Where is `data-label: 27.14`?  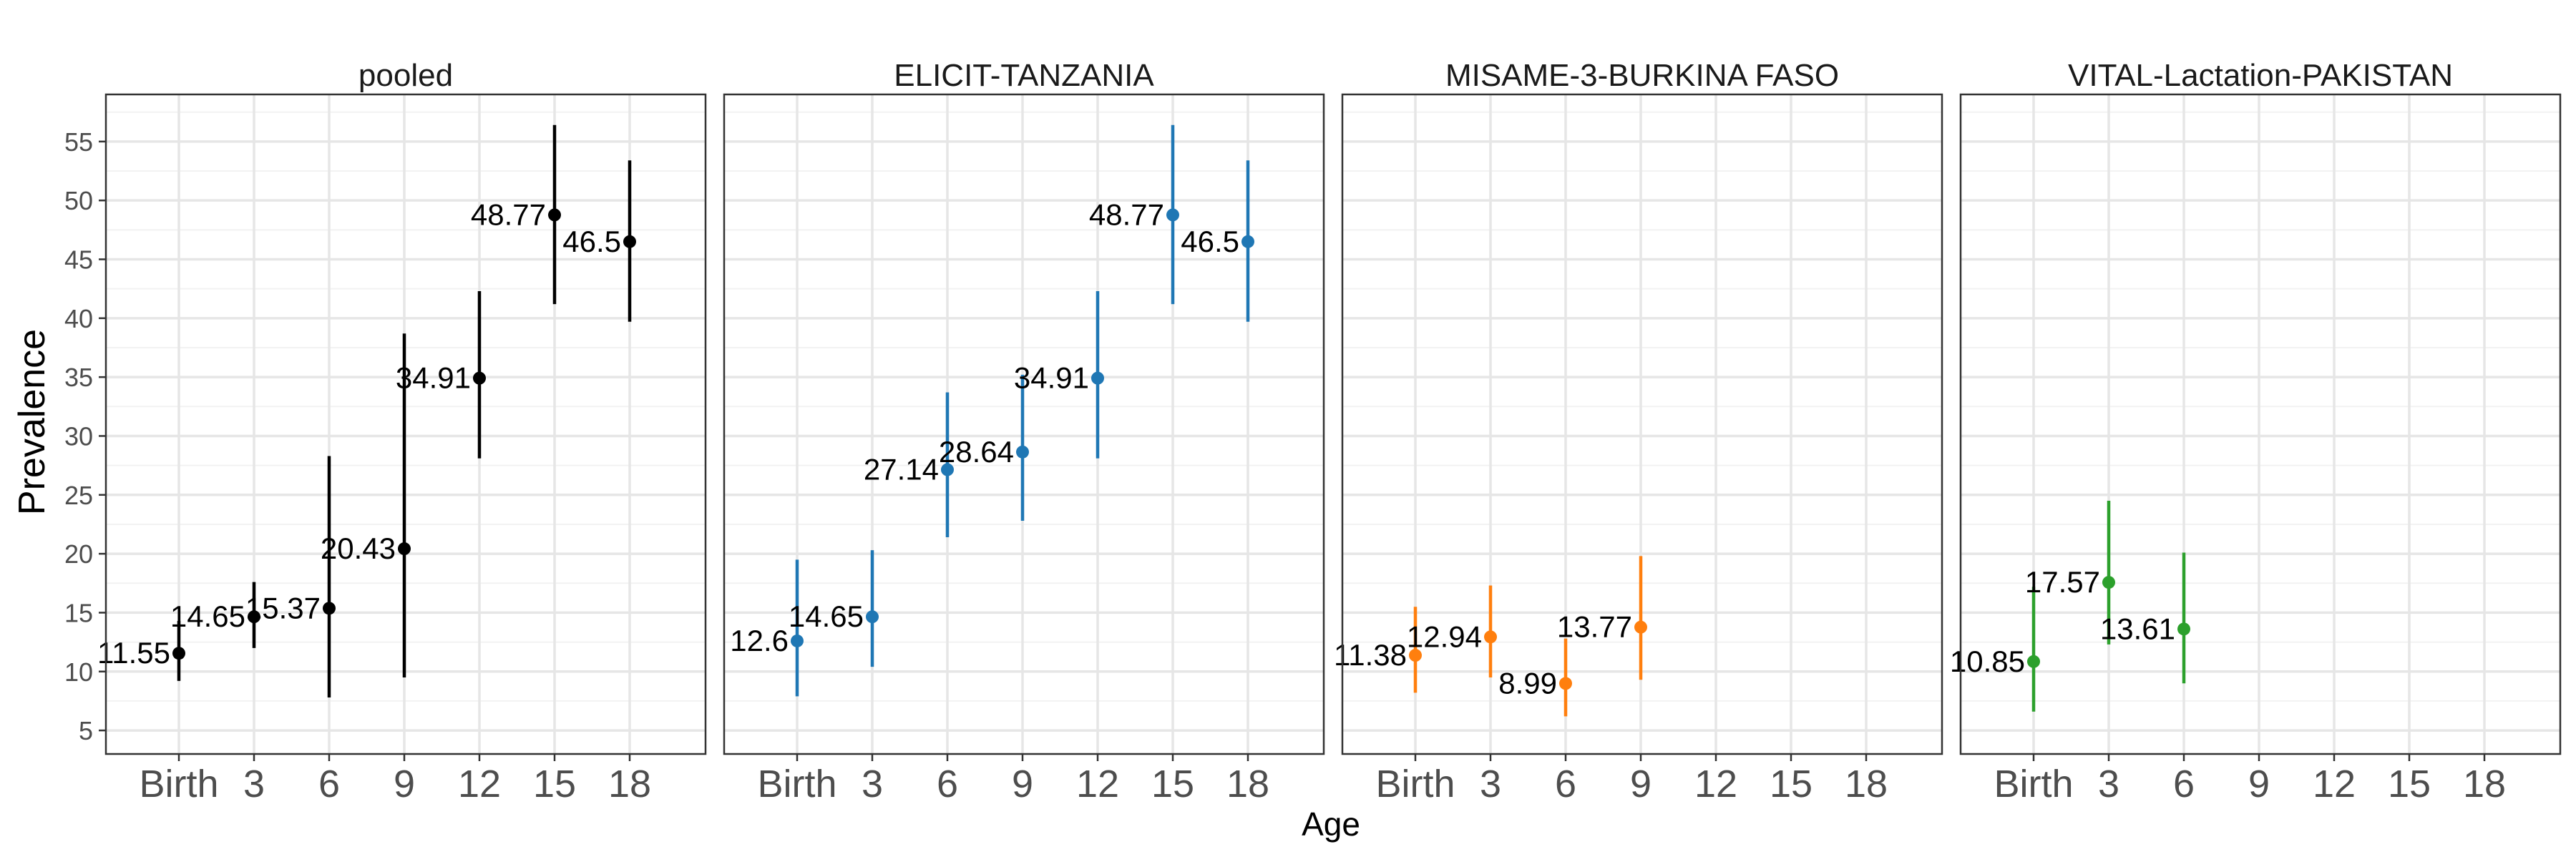 data-label: 27.14 is located at coordinates (901, 469).